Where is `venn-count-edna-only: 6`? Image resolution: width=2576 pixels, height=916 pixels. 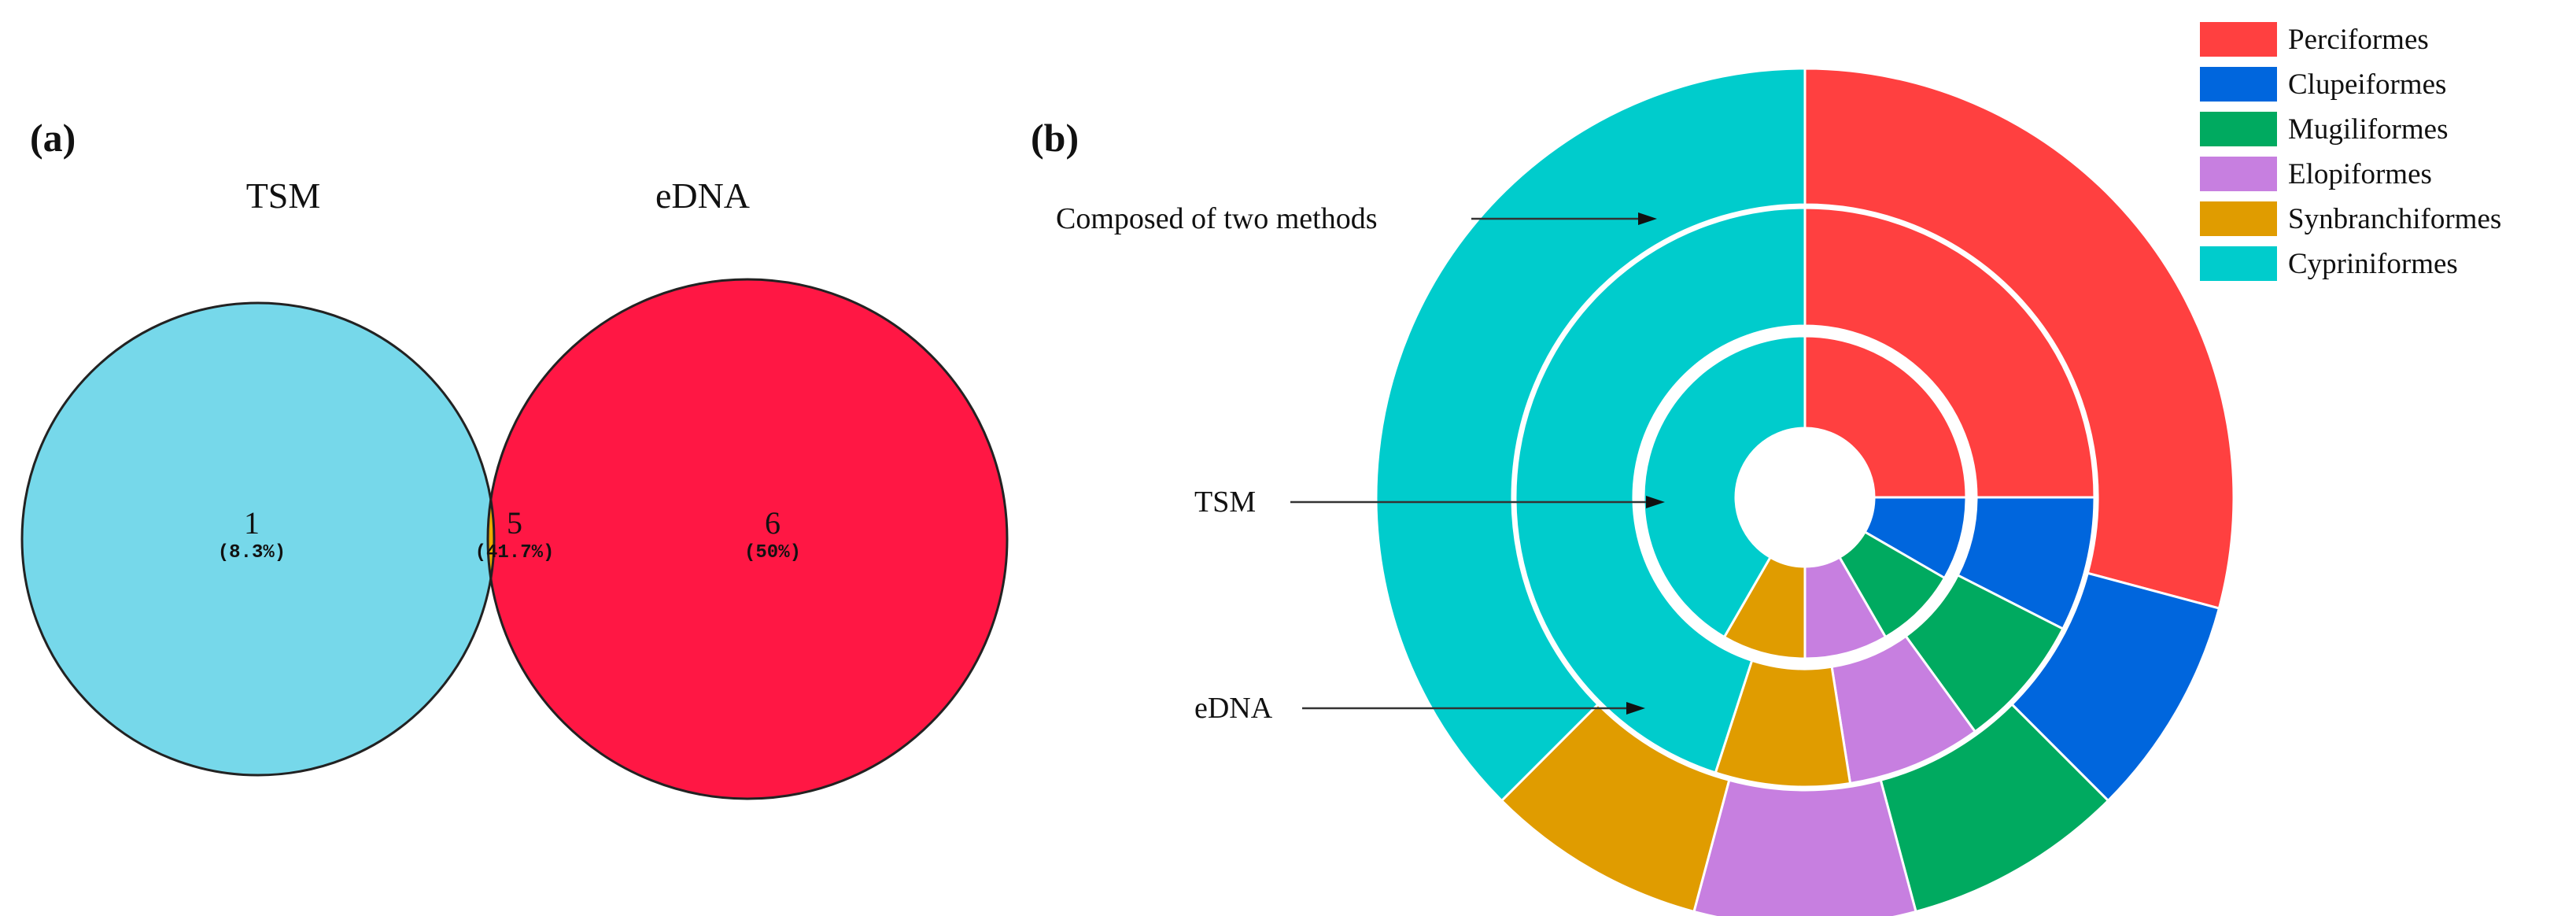 venn-count-edna-only: 6 is located at coordinates (773, 523).